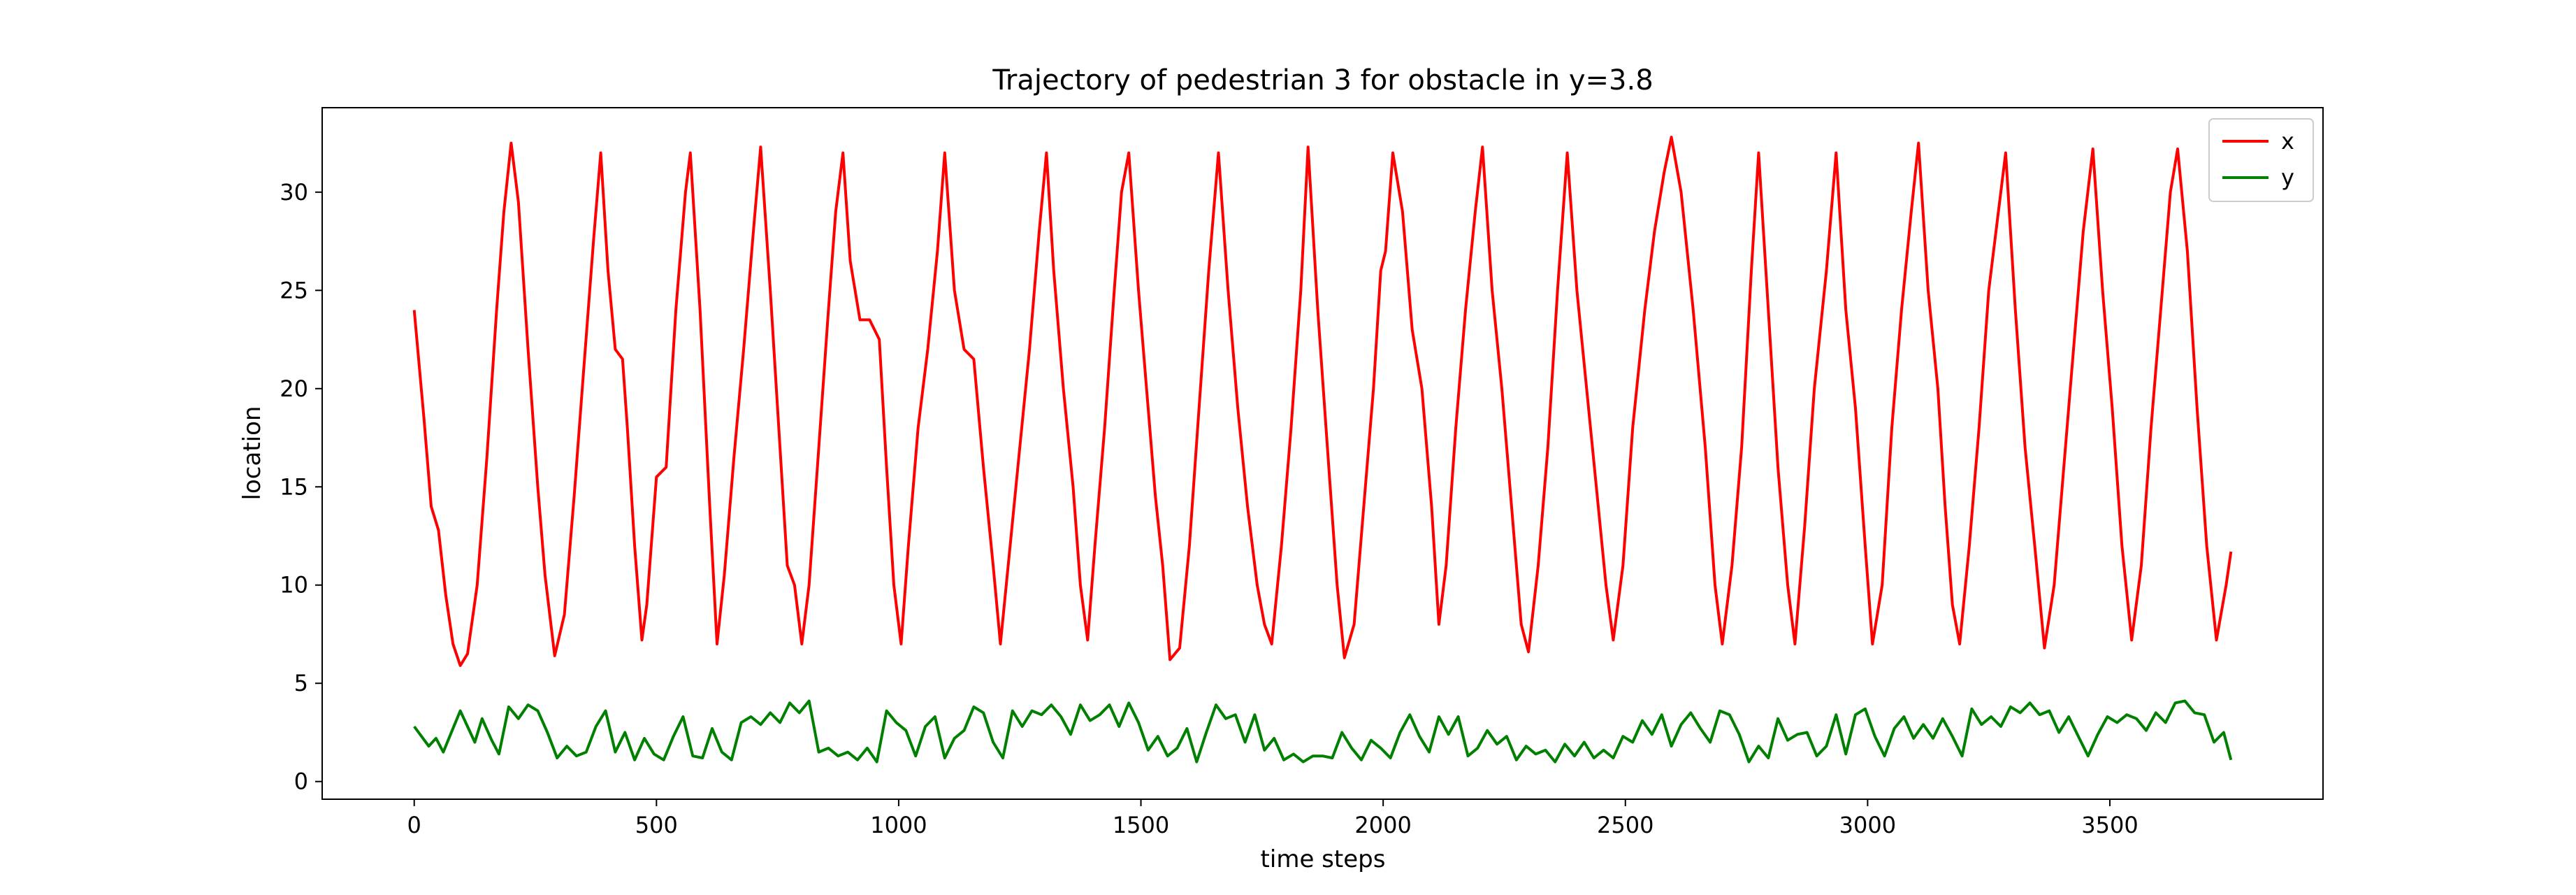  I want to click on x-tick-label: 3500, so click(2109, 825).